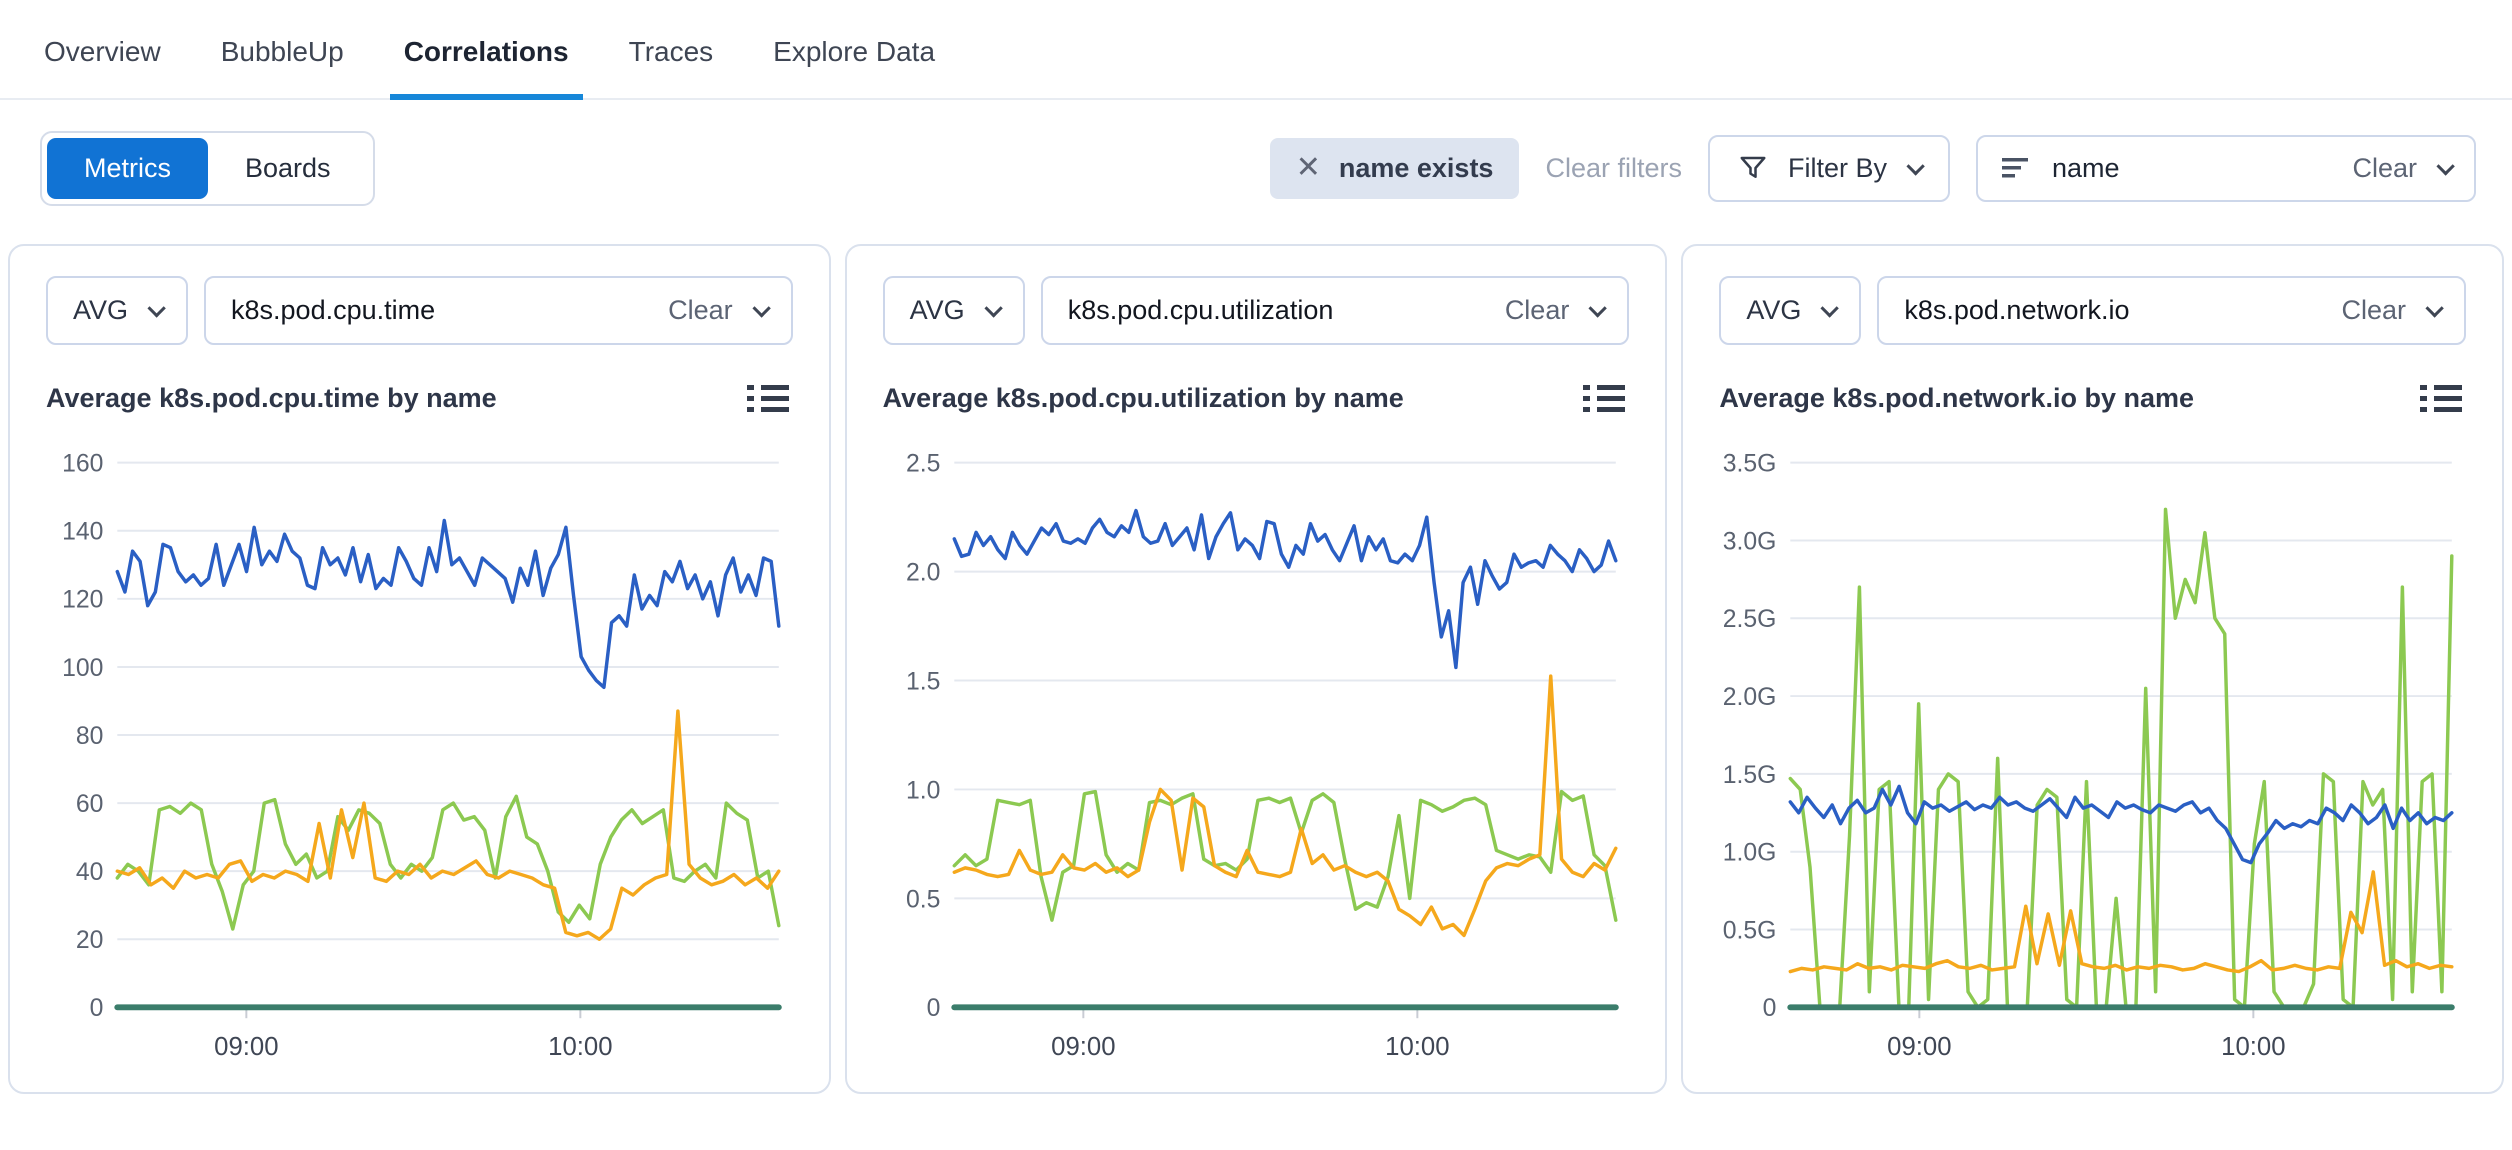 Image resolution: width=2512 pixels, height=1150 pixels. What do you see at coordinates (1416, 167) in the screenshot?
I see `filter-chip-label: name exists` at bounding box center [1416, 167].